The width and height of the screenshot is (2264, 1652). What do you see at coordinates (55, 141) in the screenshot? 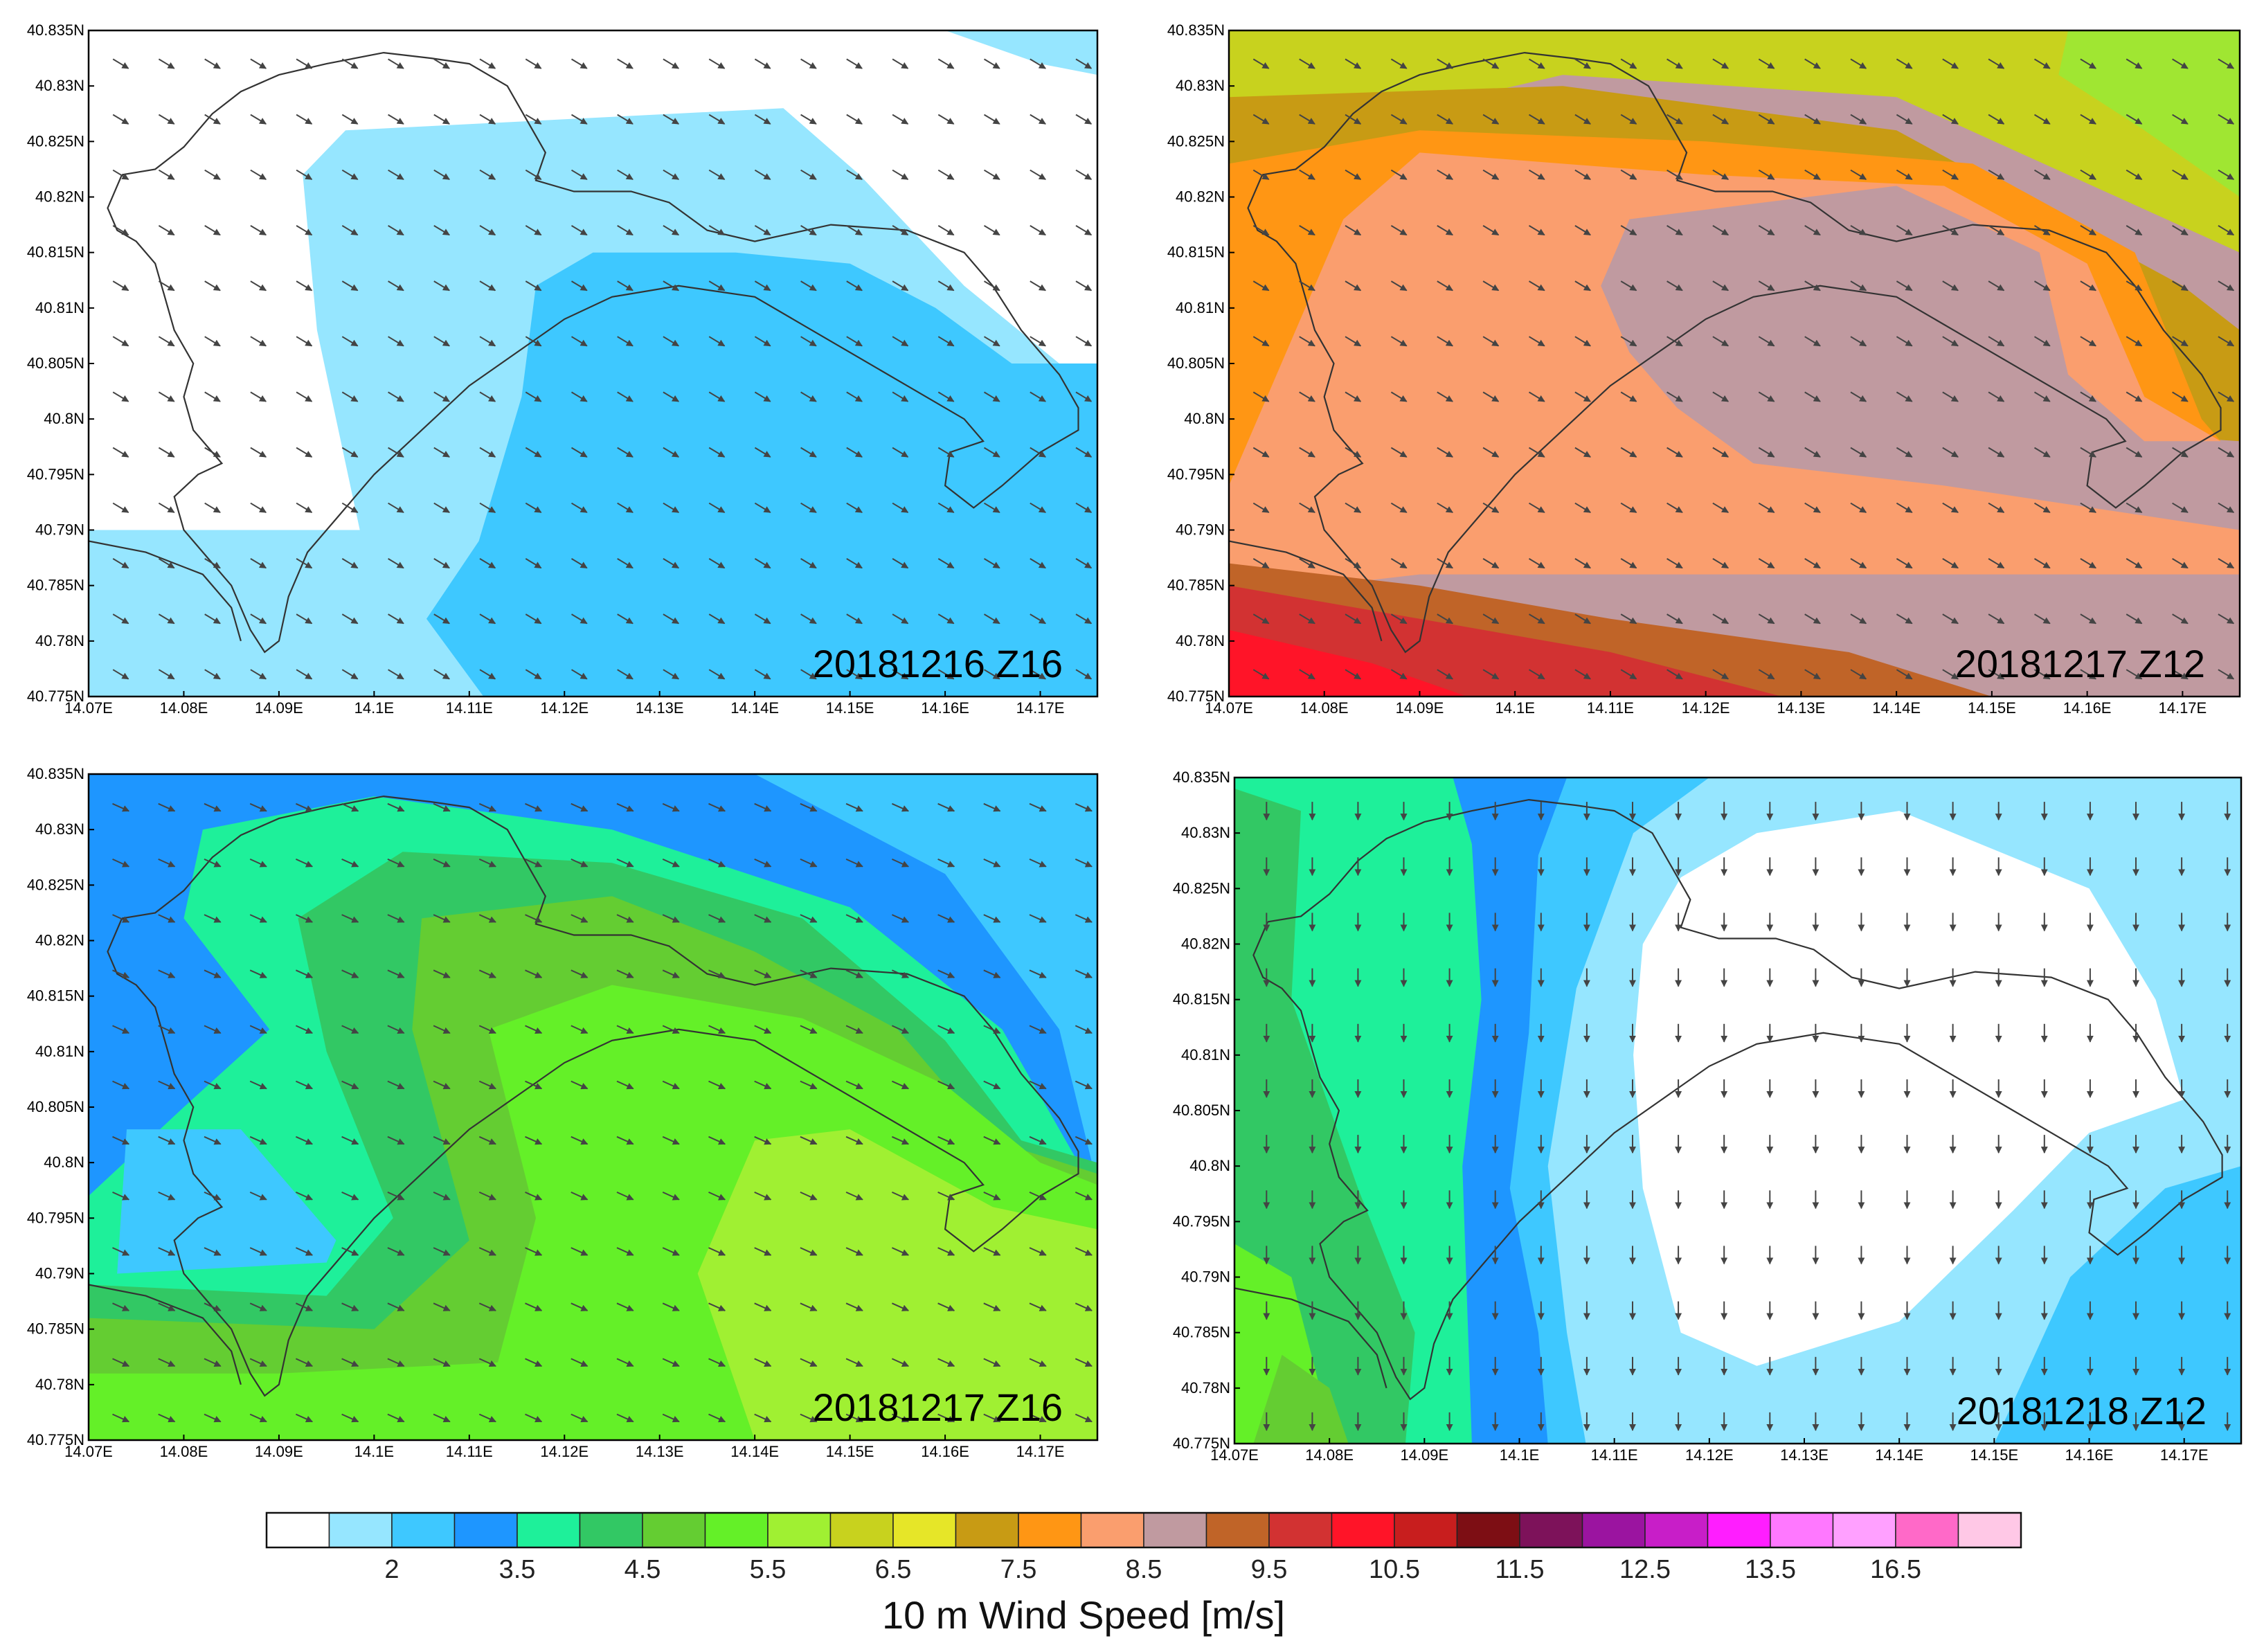
I see `lat-tick-label: 40.825N` at bounding box center [55, 141].